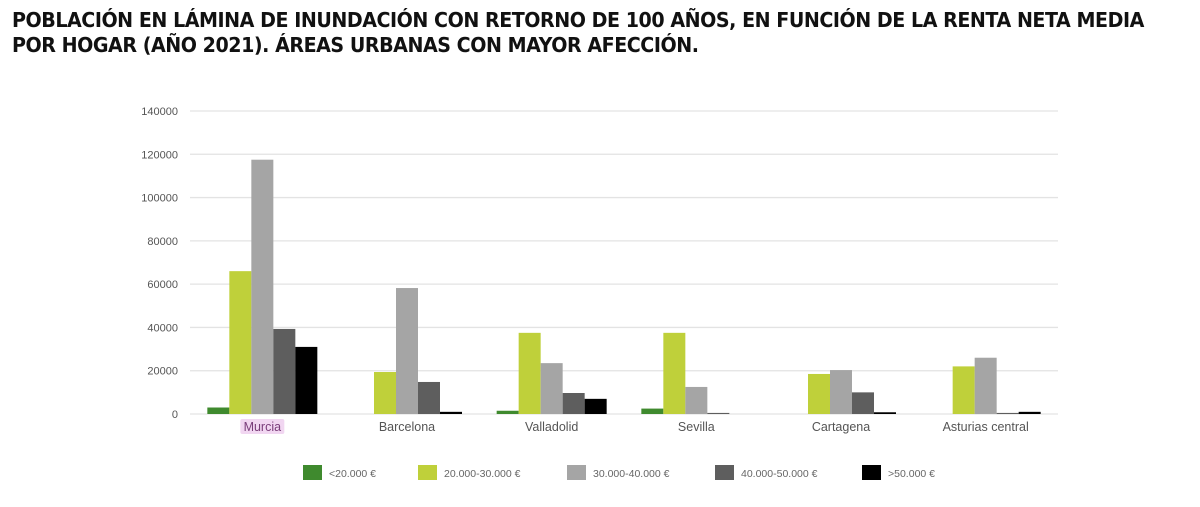 The image size is (1200, 507). What do you see at coordinates (162, 372) in the screenshot?
I see `y-tick-label: 20000` at bounding box center [162, 372].